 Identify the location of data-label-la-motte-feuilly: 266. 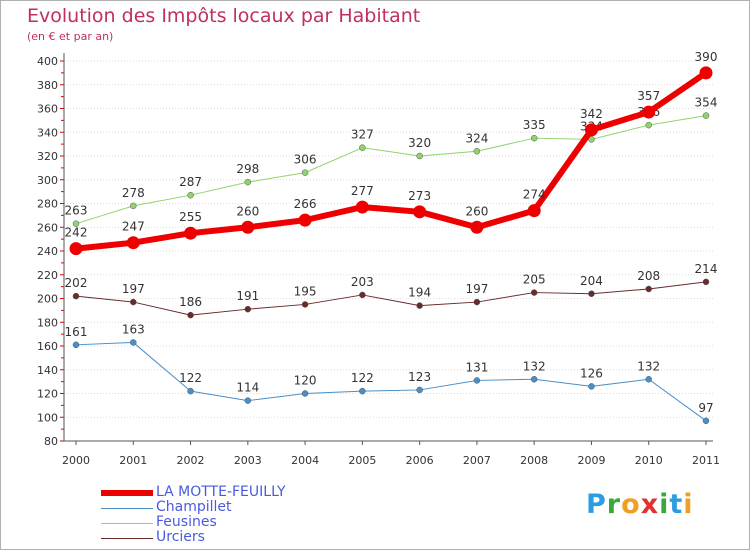
(305, 204).